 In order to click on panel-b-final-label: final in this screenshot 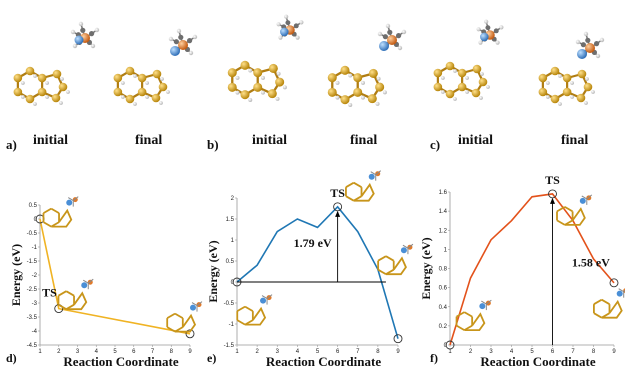, I will do `click(363, 140)`.